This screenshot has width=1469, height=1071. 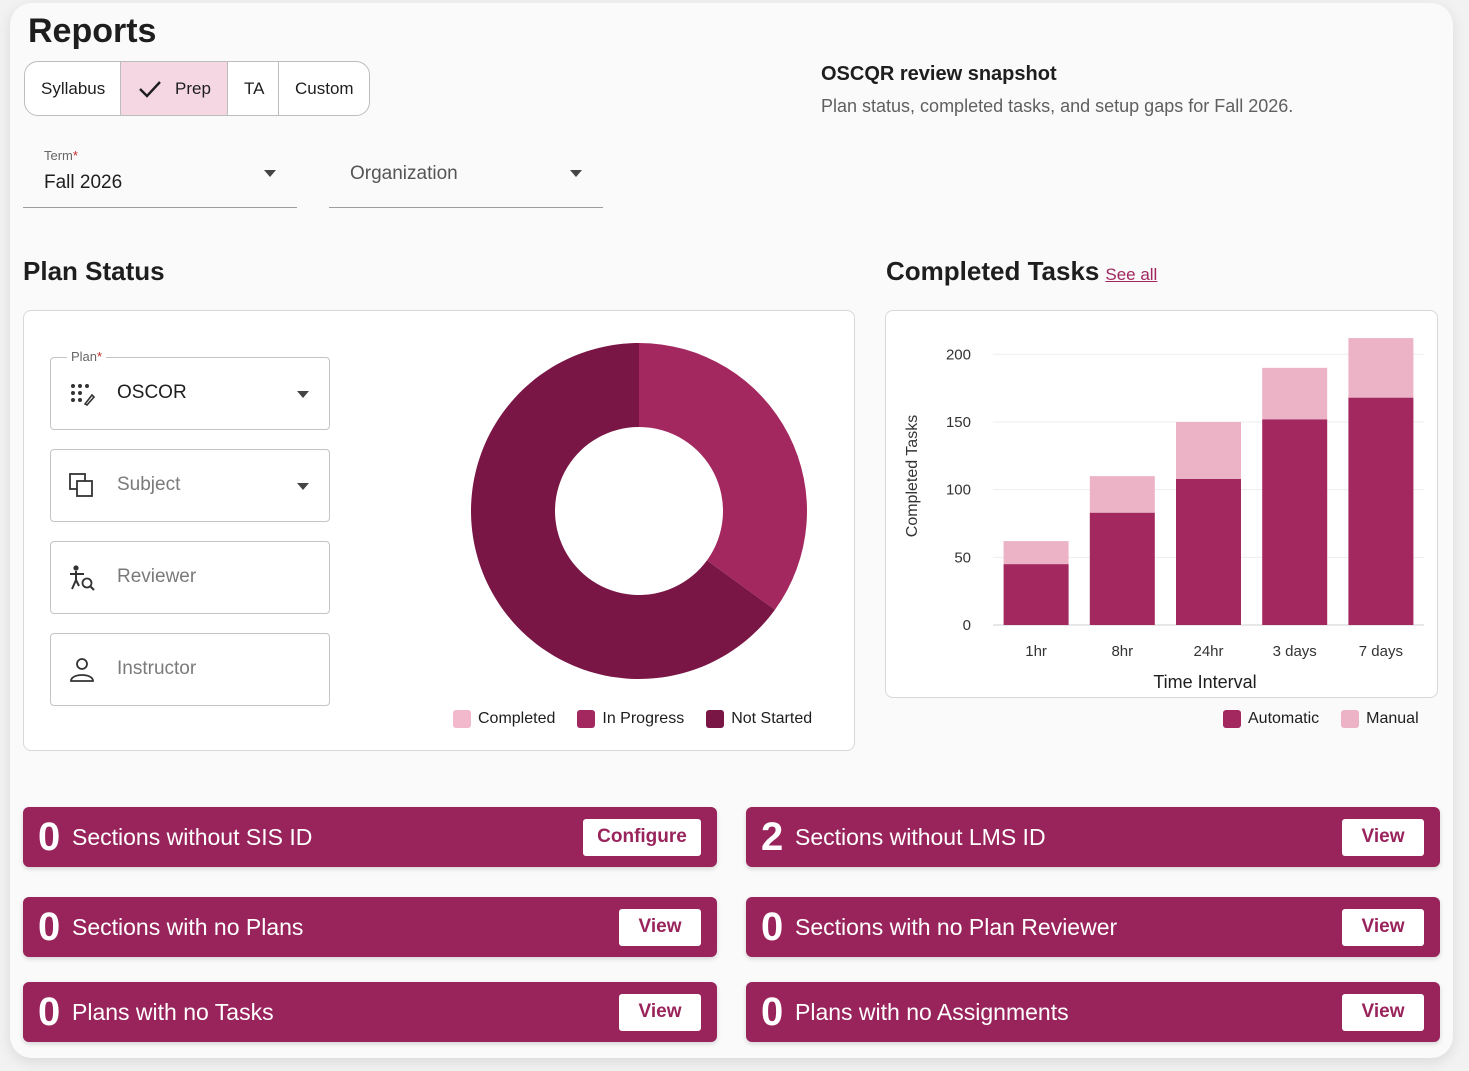 I want to click on tab-ta: TA, so click(x=253, y=88).